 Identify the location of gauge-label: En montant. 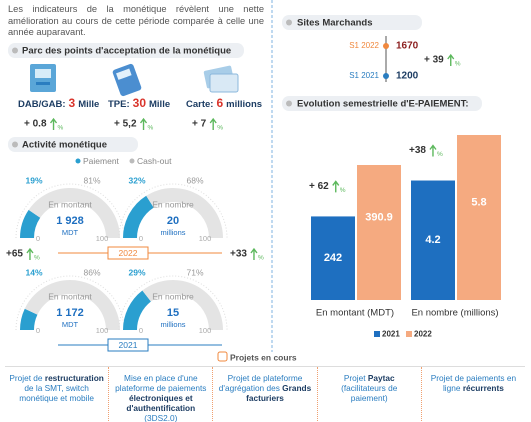
(70, 204).